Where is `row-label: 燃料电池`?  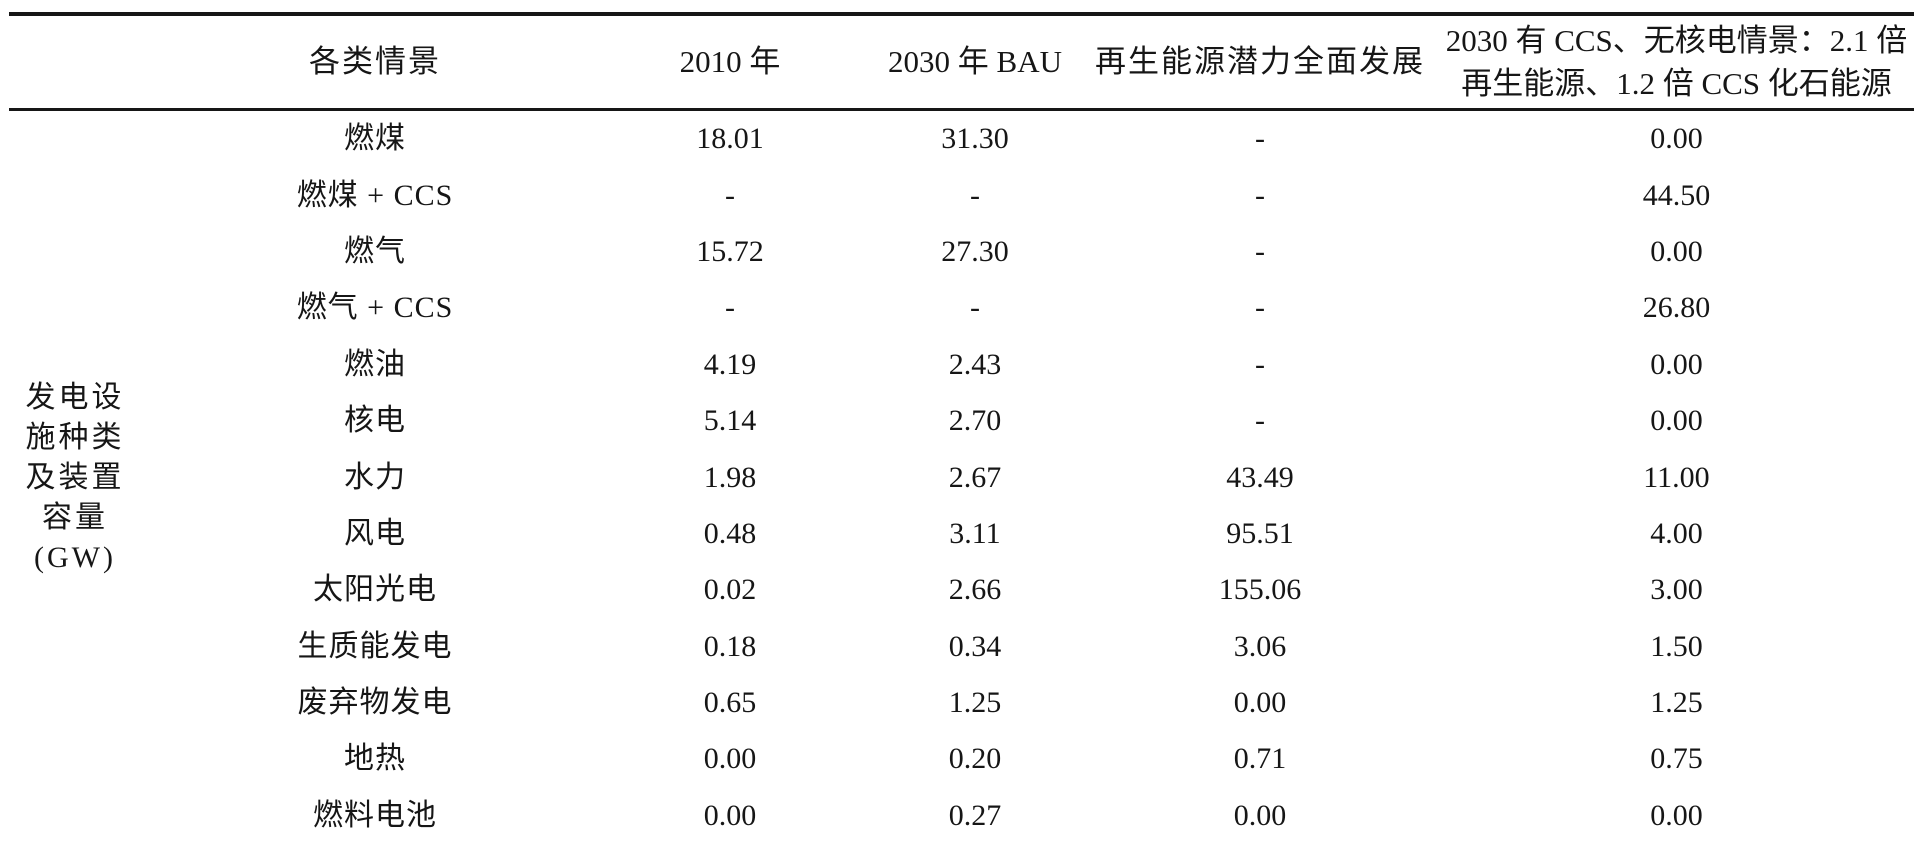 row-label: 燃料电池 is located at coordinates (375, 815).